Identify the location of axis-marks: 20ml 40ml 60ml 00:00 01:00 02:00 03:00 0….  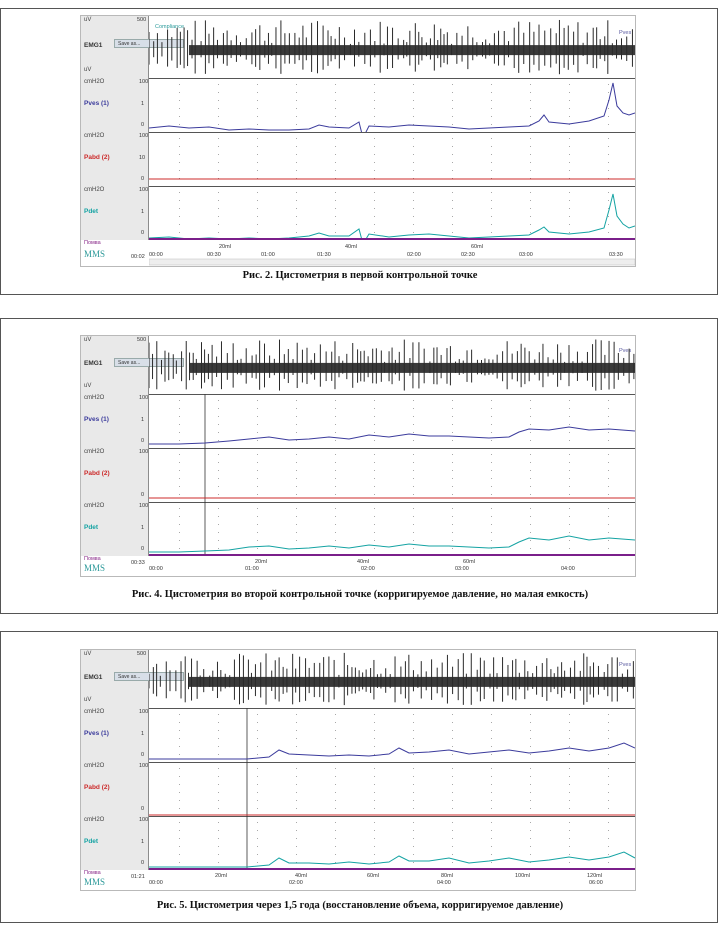
(362, 565).